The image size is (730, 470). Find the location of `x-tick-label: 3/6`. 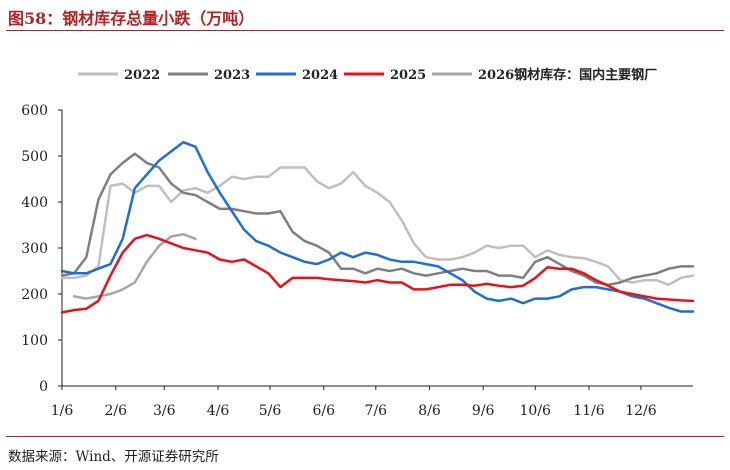

x-tick-label: 3/6 is located at coordinates (164, 411).